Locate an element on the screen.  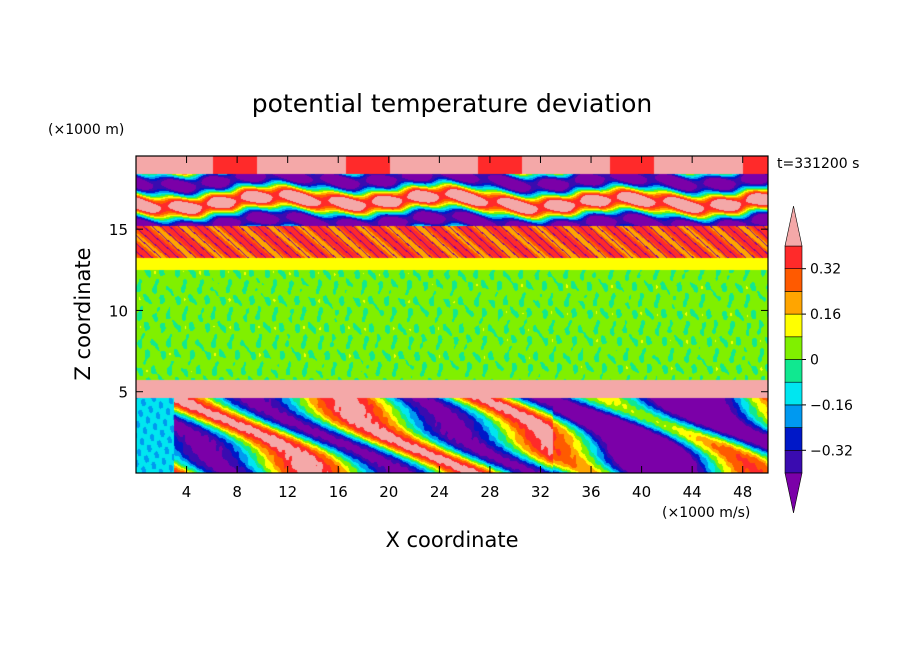
colorbar-label: −0.16 is located at coordinates (831, 406).